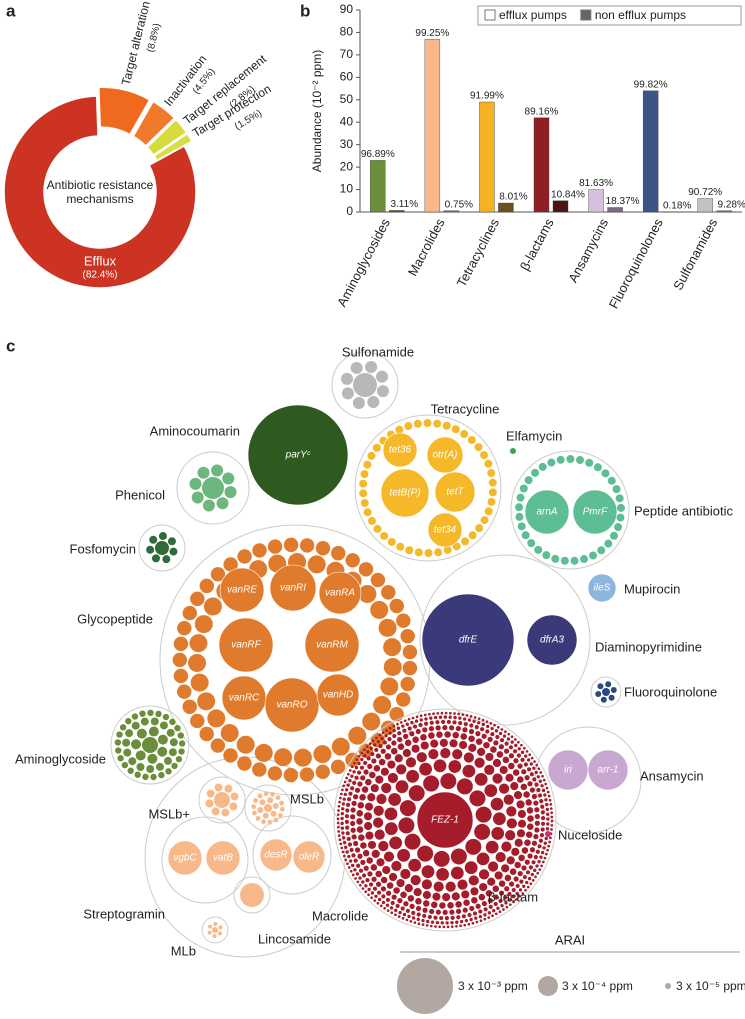 The width and height of the screenshot is (745, 1019). What do you see at coordinates (242, 590) in the screenshot?
I see `gene-label: vanRE` at bounding box center [242, 590].